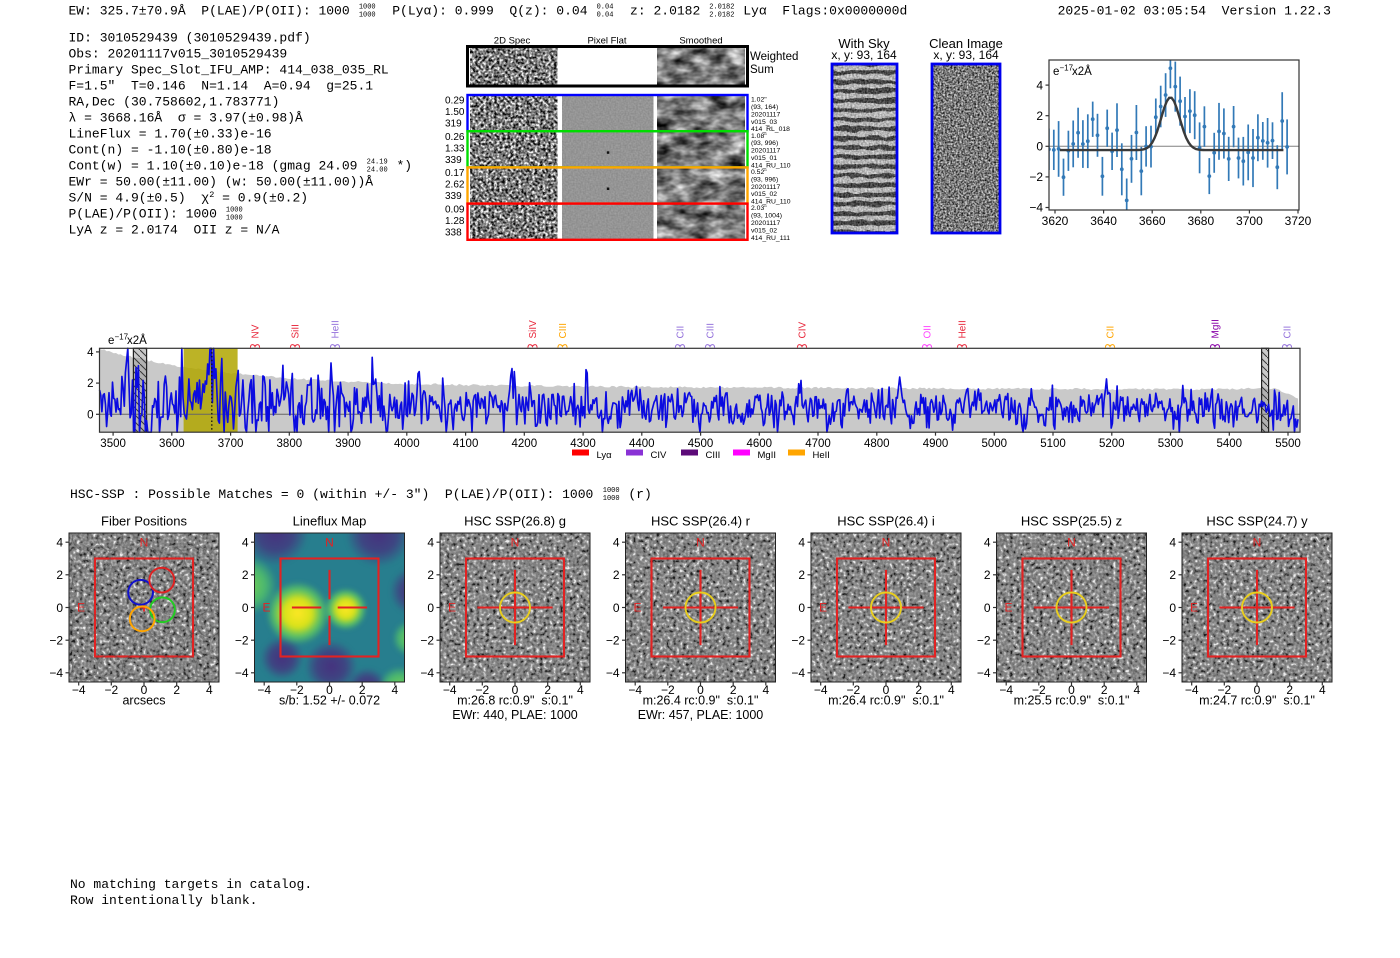 This screenshot has width=1400, height=958. Describe the element at coordinates (113, 444) in the screenshot. I see `svg-text: 3500` at that location.